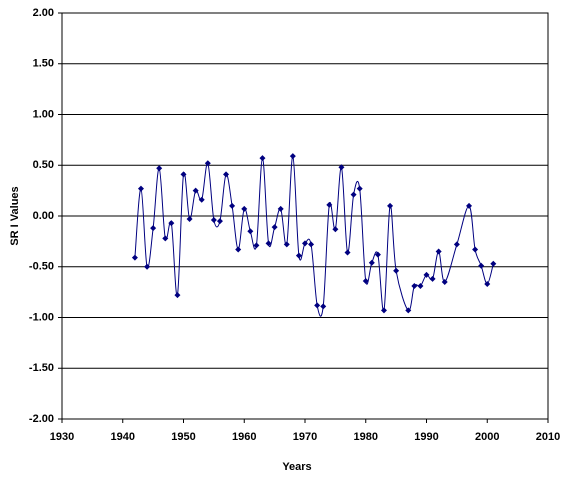 The height and width of the screenshot is (484, 563). I want to click on y-tick-label: 0.00, so click(43, 216).